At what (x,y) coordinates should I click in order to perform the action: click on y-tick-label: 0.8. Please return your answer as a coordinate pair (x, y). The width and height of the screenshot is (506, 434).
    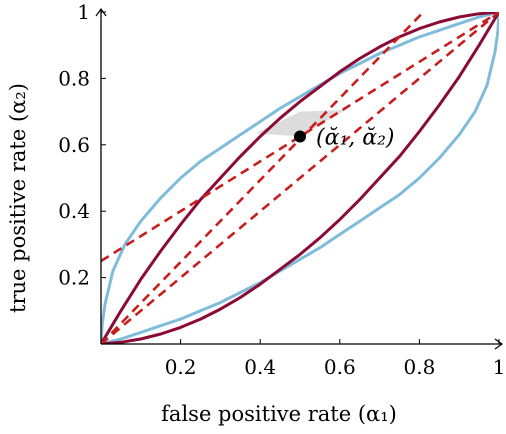
    Looking at the image, I should click on (74, 78).